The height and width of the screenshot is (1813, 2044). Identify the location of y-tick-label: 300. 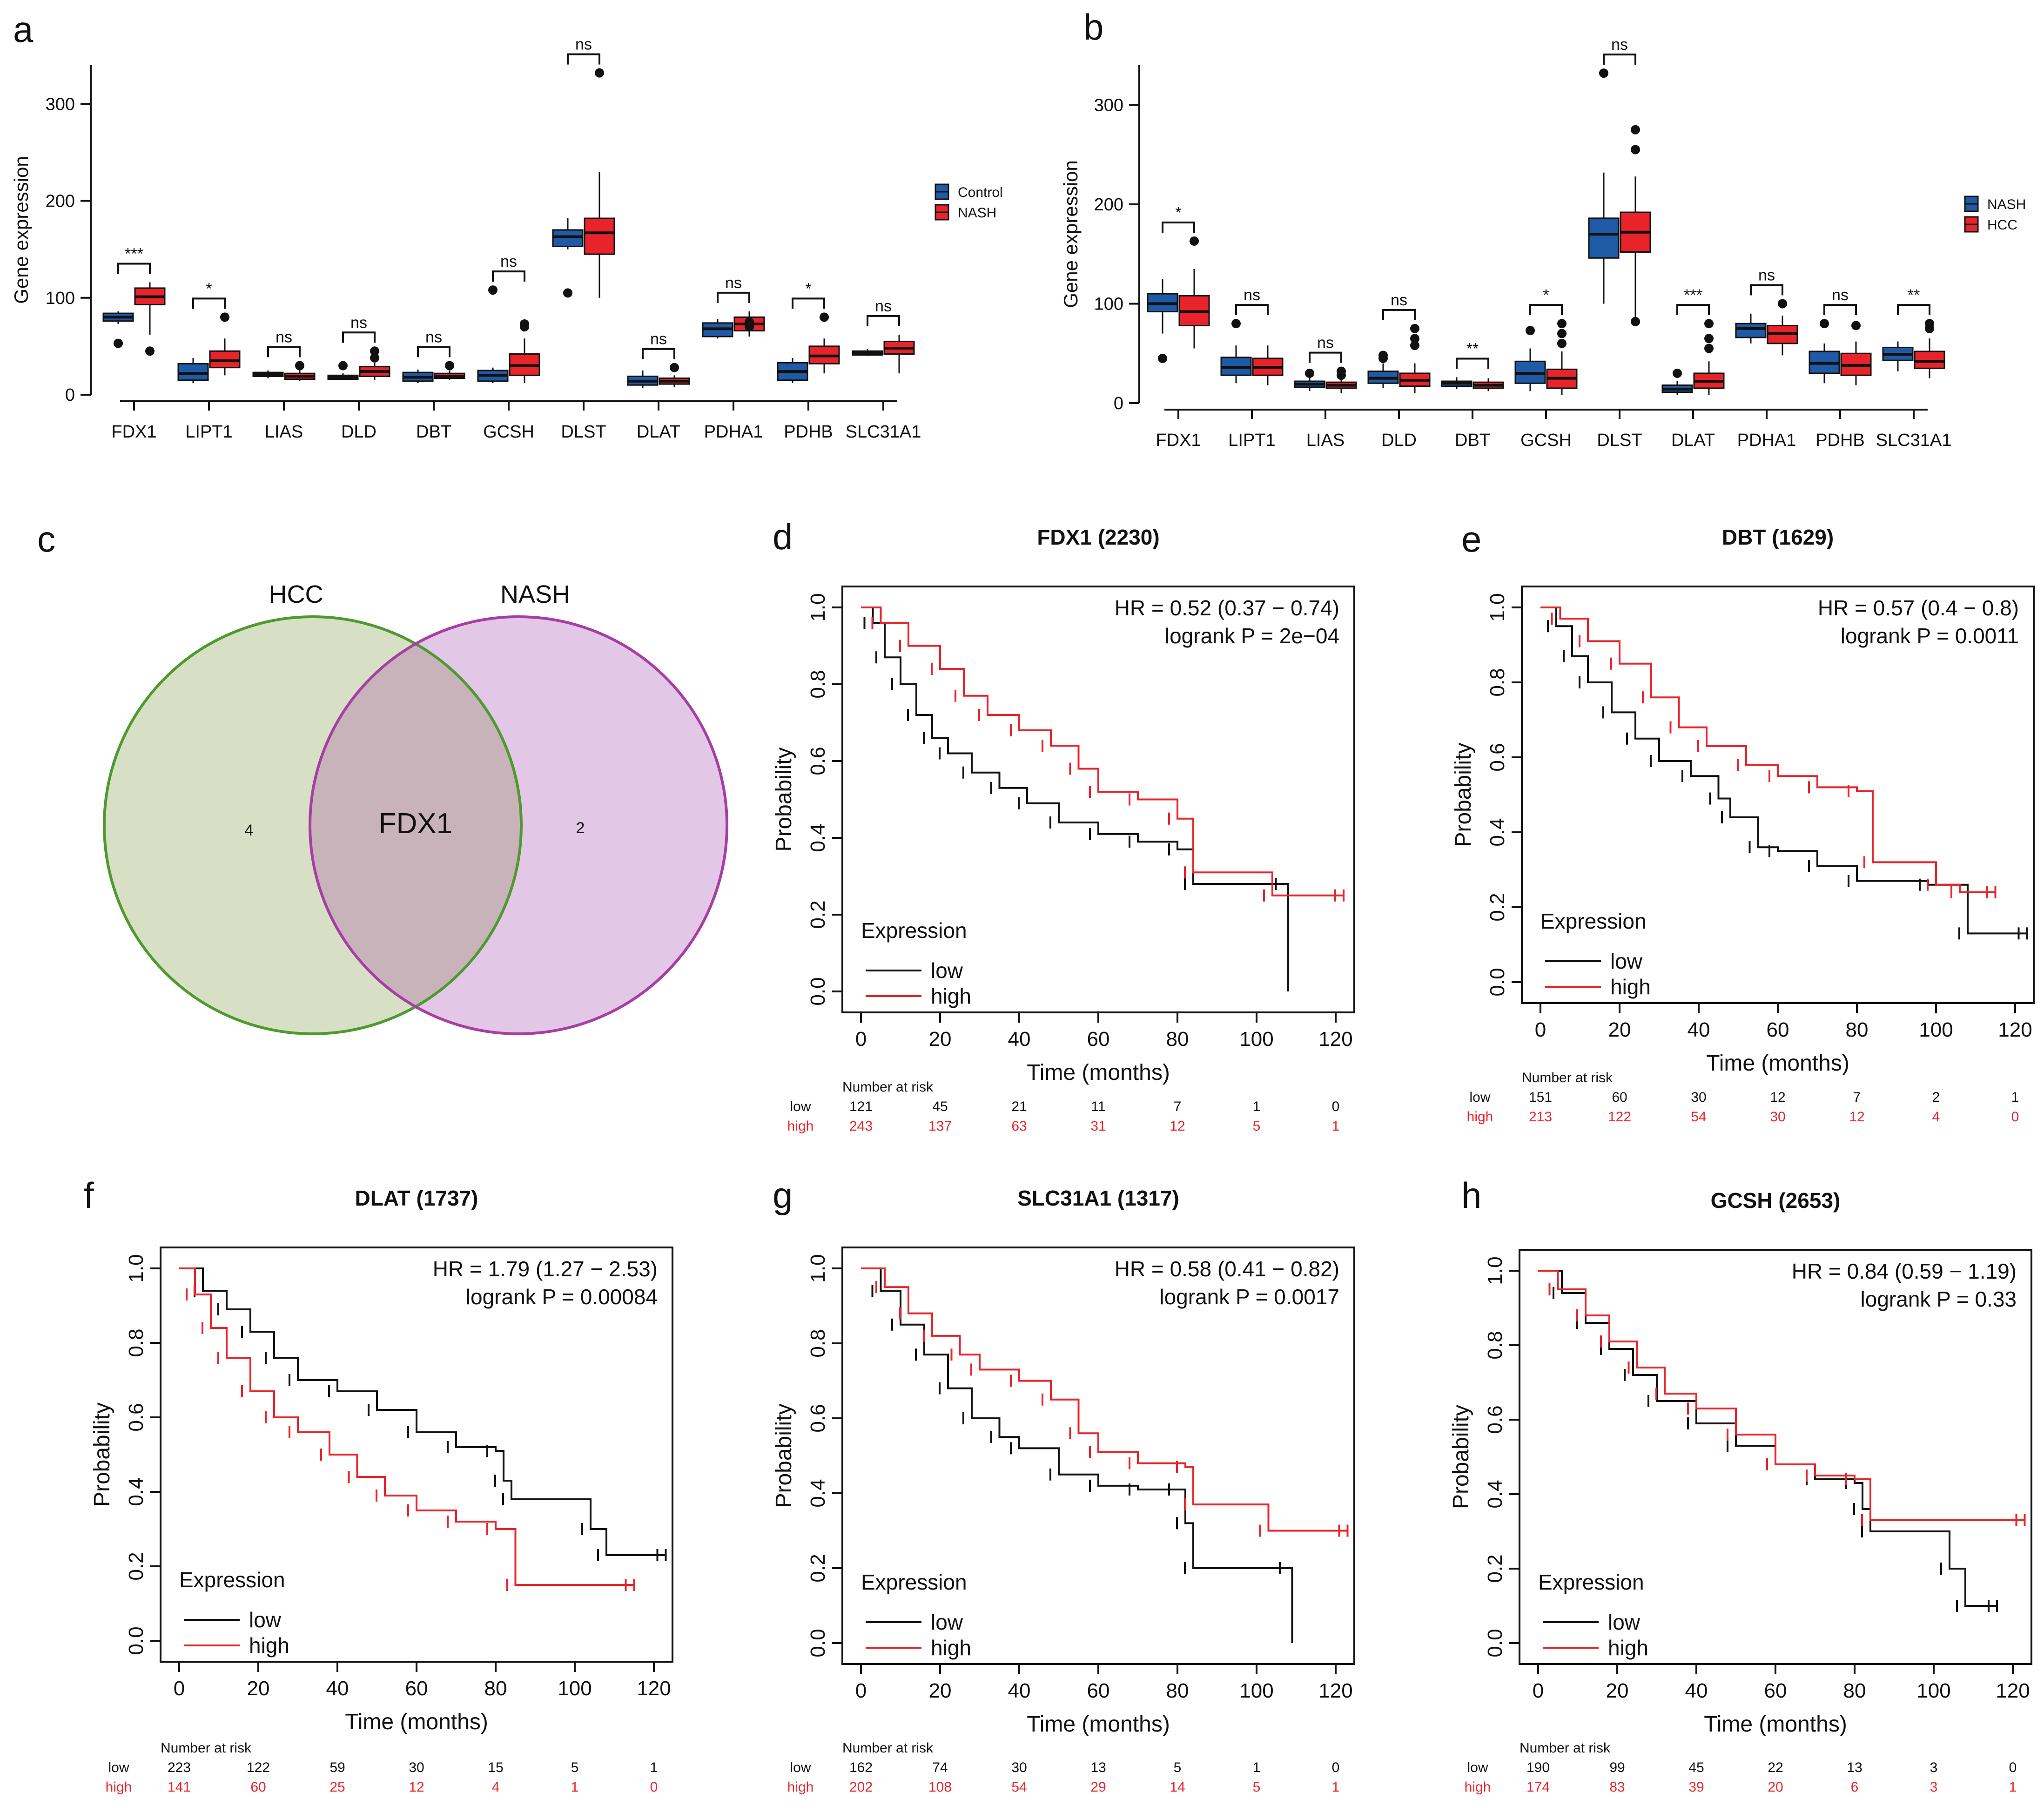
(60, 104).